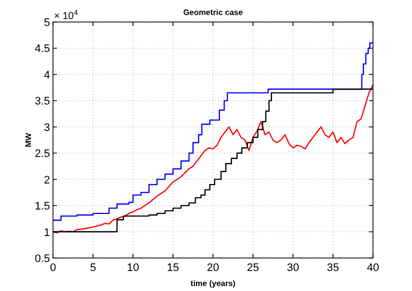  What do you see at coordinates (28, 140) in the screenshot?
I see `y-axis-title: MW` at bounding box center [28, 140].